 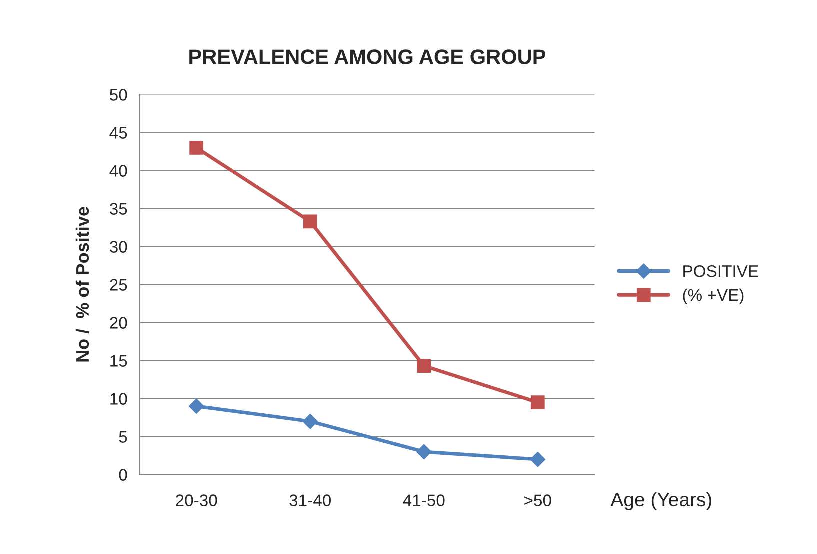 What do you see at coordinates (119, 361) in the screenshot?
I see `y-tick-label: 15` at bounding box center [119, 361].